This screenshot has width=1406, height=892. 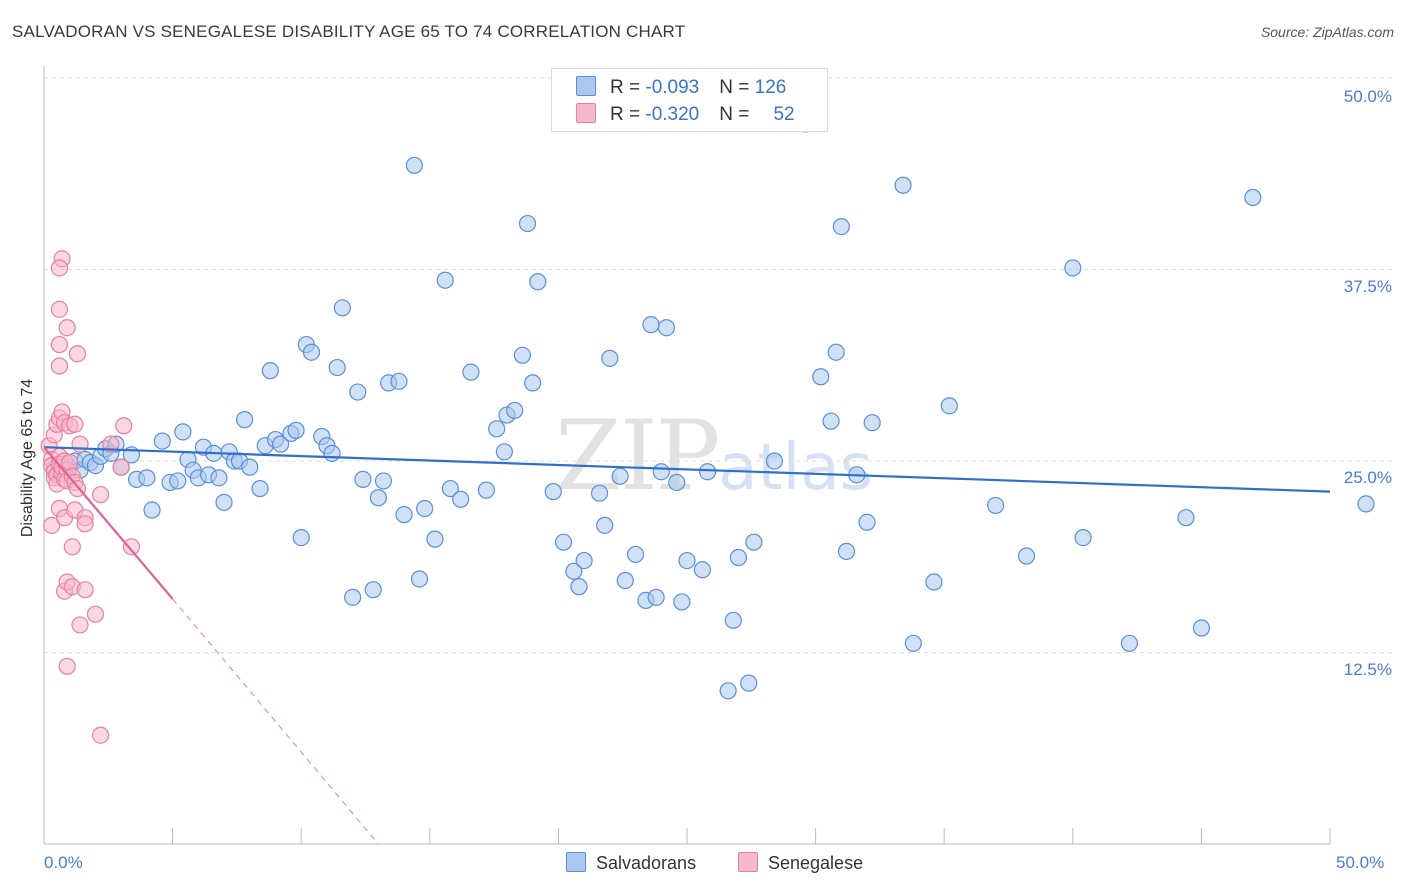 I want to click on bottom-legend-salvadorans: Salvadorans, so click(x=631, y=863).